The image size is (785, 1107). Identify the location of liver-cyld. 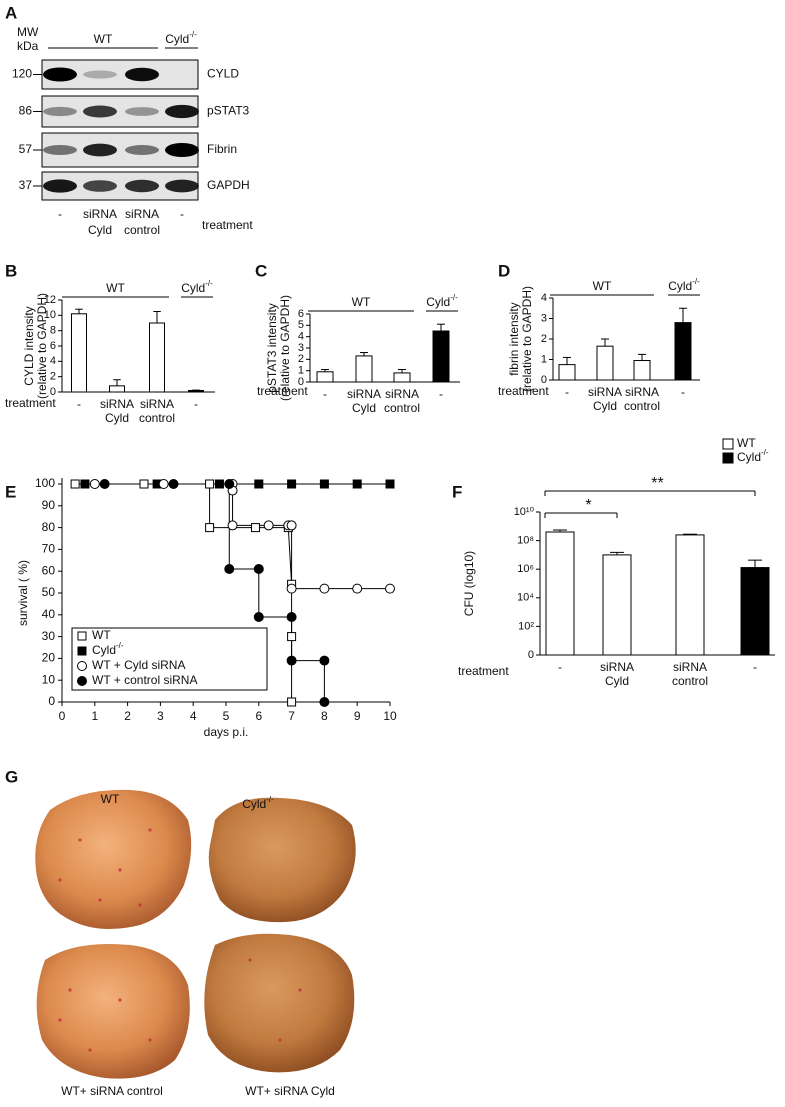
(282, 860).